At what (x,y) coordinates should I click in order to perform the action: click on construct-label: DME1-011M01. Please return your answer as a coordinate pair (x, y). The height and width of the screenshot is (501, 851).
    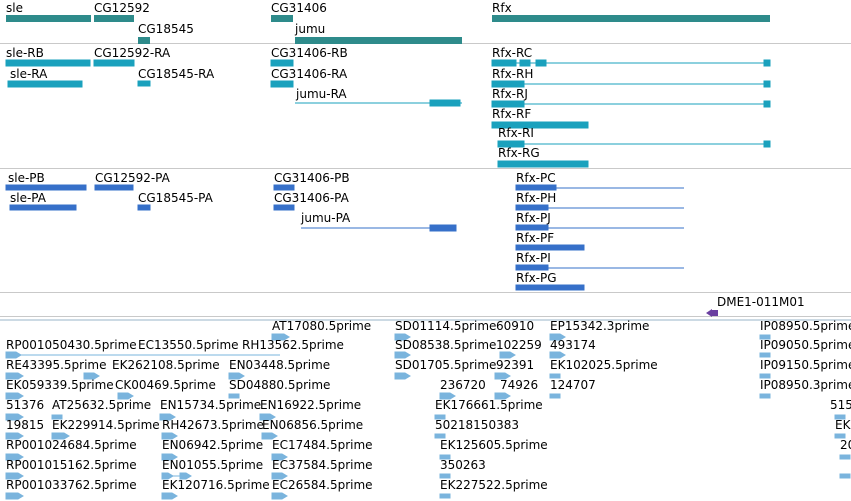
    Looking at the image, I should click on (761, 302).